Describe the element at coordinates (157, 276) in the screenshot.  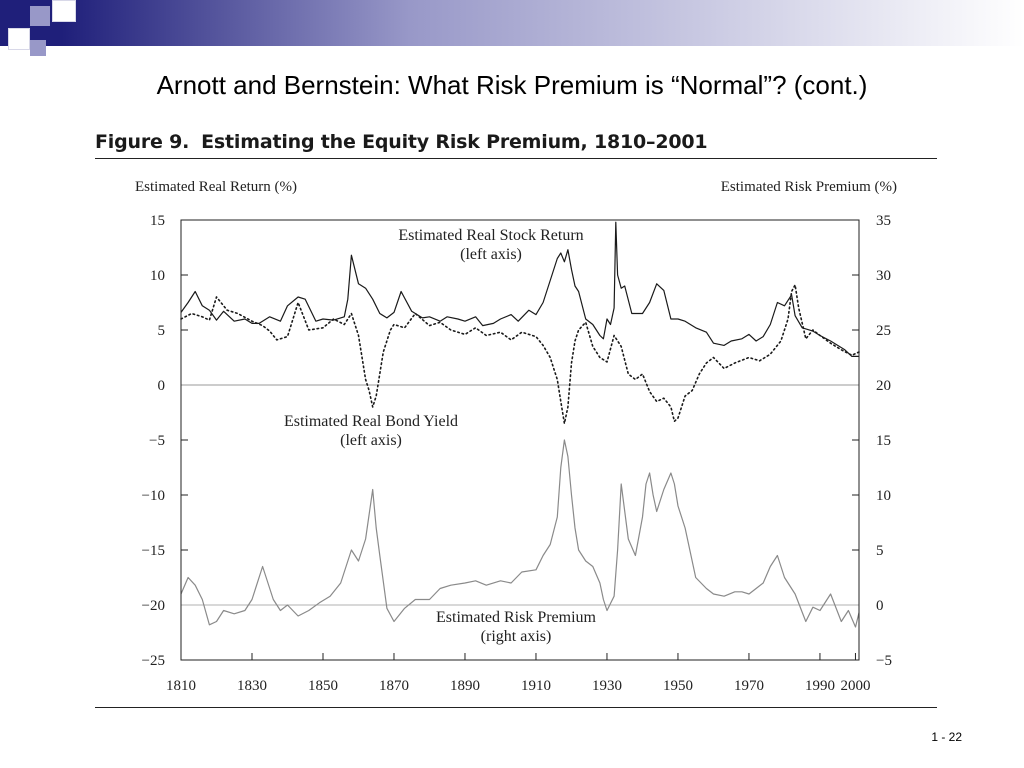
I see `left-tick-label: 10` at that location.